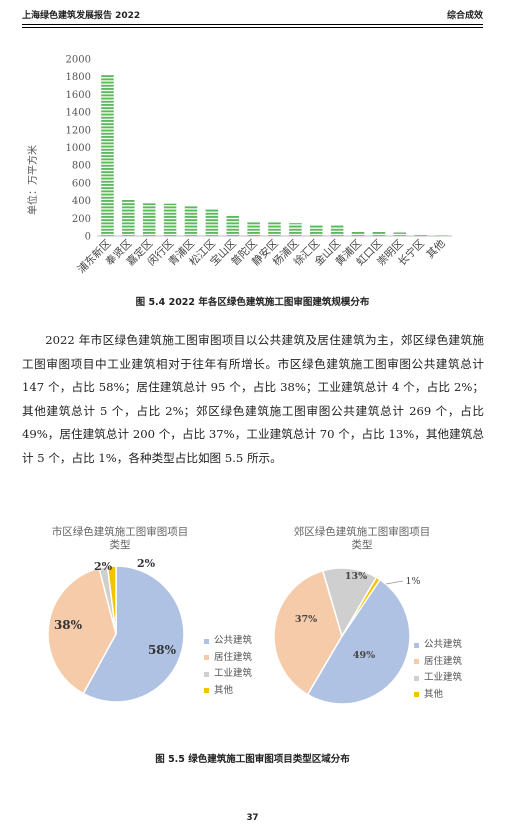 The width and height of the screenshot is (505, 835). What do you see at coordinates (412, 581) in the screenshot?
I see `pie-data-label: 1%` at bounding box center [412, 581].